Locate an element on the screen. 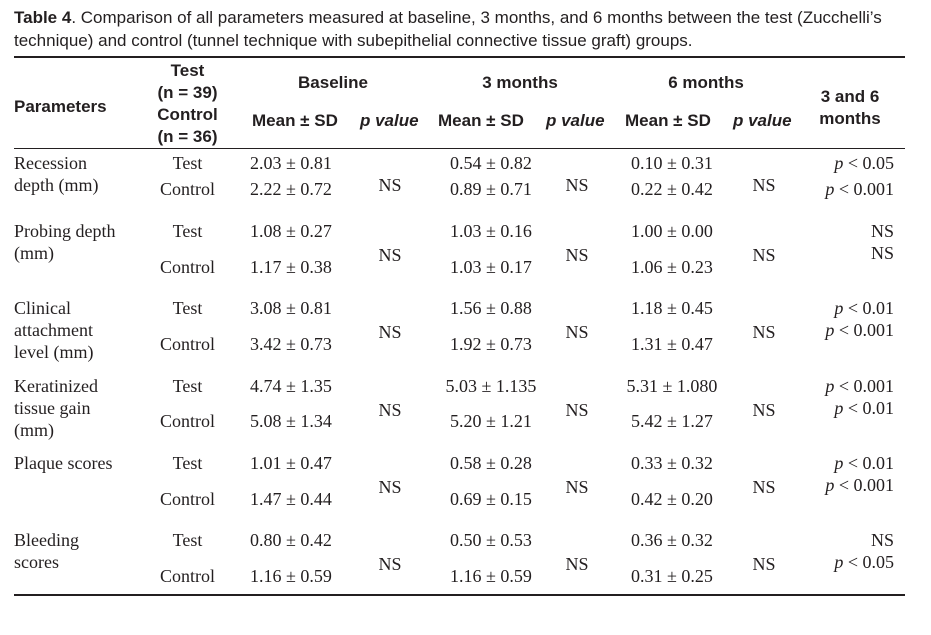  3-and-6-months-test-p: p < 0.001 is located at coordinates (859, 386).